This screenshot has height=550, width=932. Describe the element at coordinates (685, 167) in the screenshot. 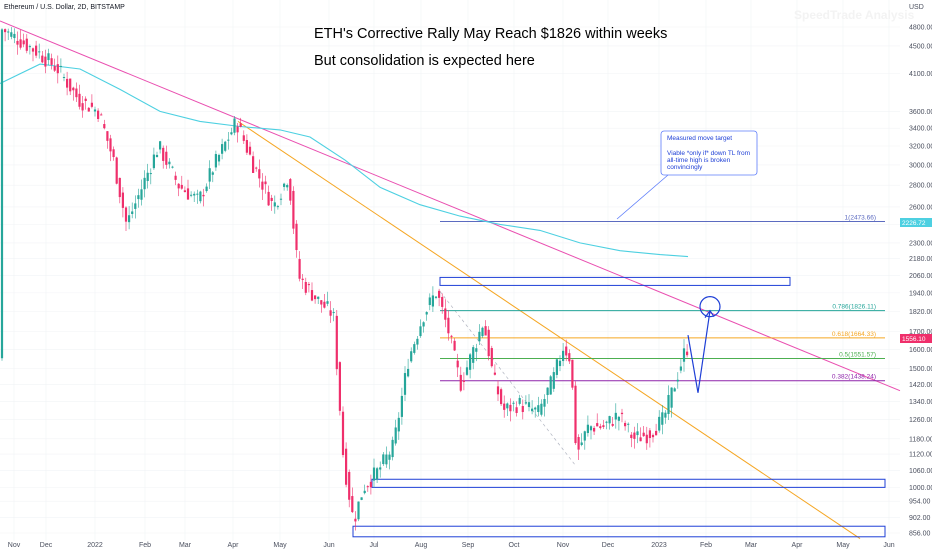

I see `callout-line: convincingly` at that location.